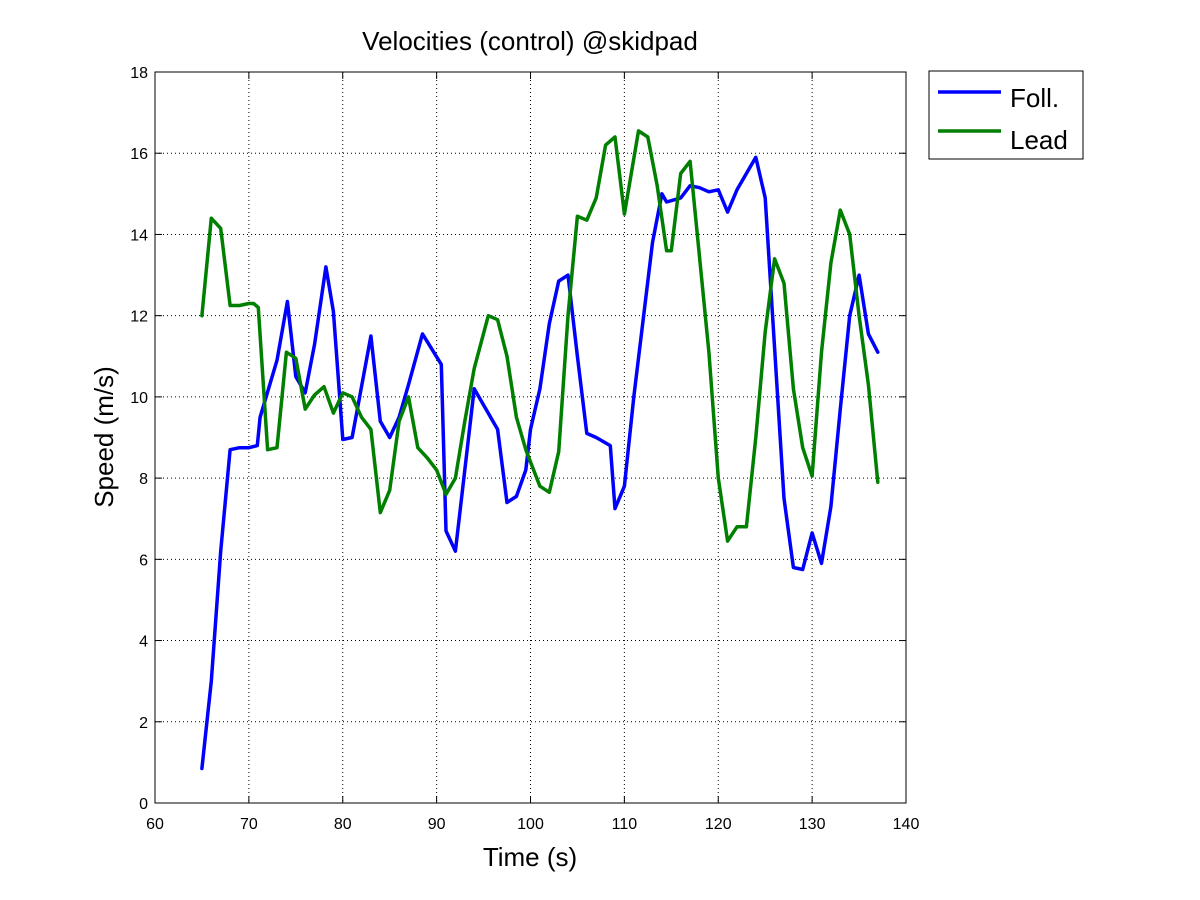  I want to click on y-tick-label: 0, so click(143, 804).